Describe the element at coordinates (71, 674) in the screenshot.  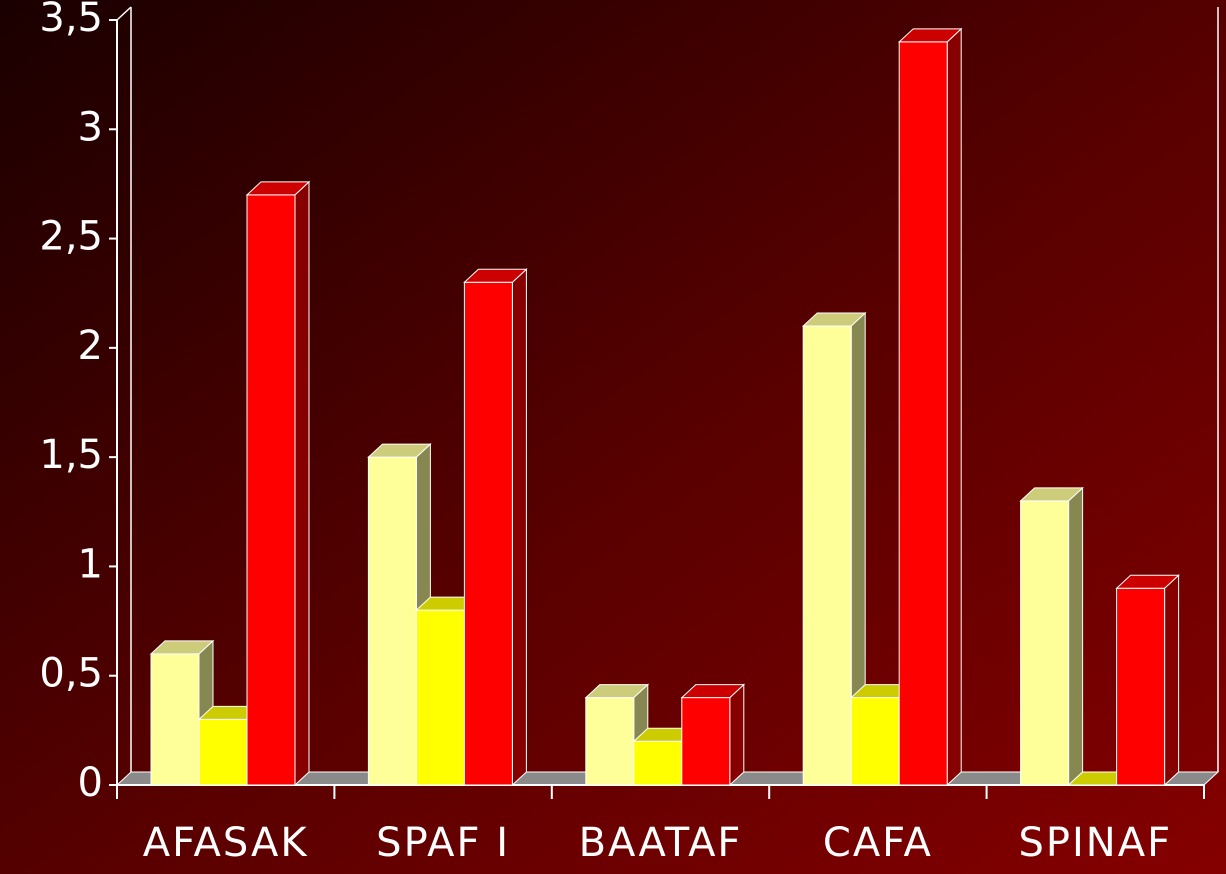
I see `y-tick-label: 0,5` at that location.